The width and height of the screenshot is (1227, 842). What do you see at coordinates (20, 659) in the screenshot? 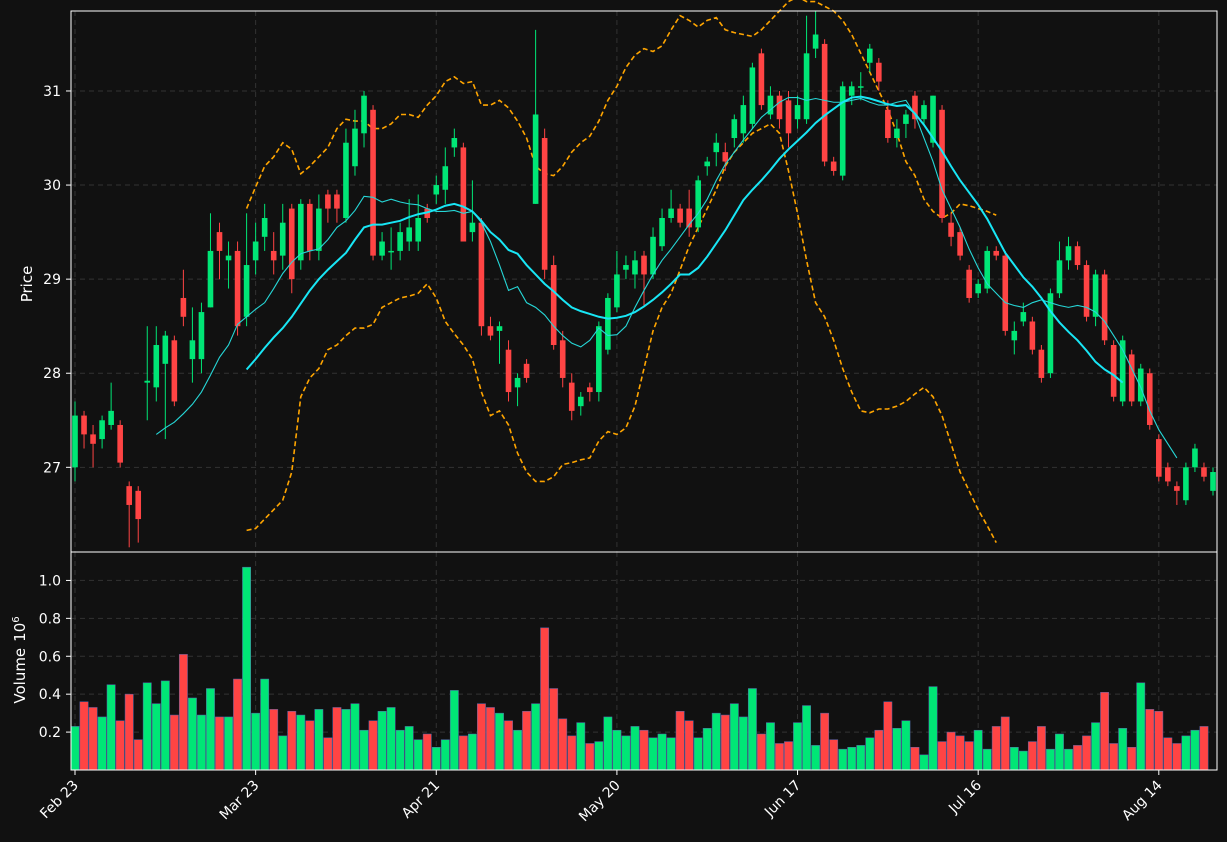
I see `volume-axis-label: Volume106` at bounding box center [20, 659].